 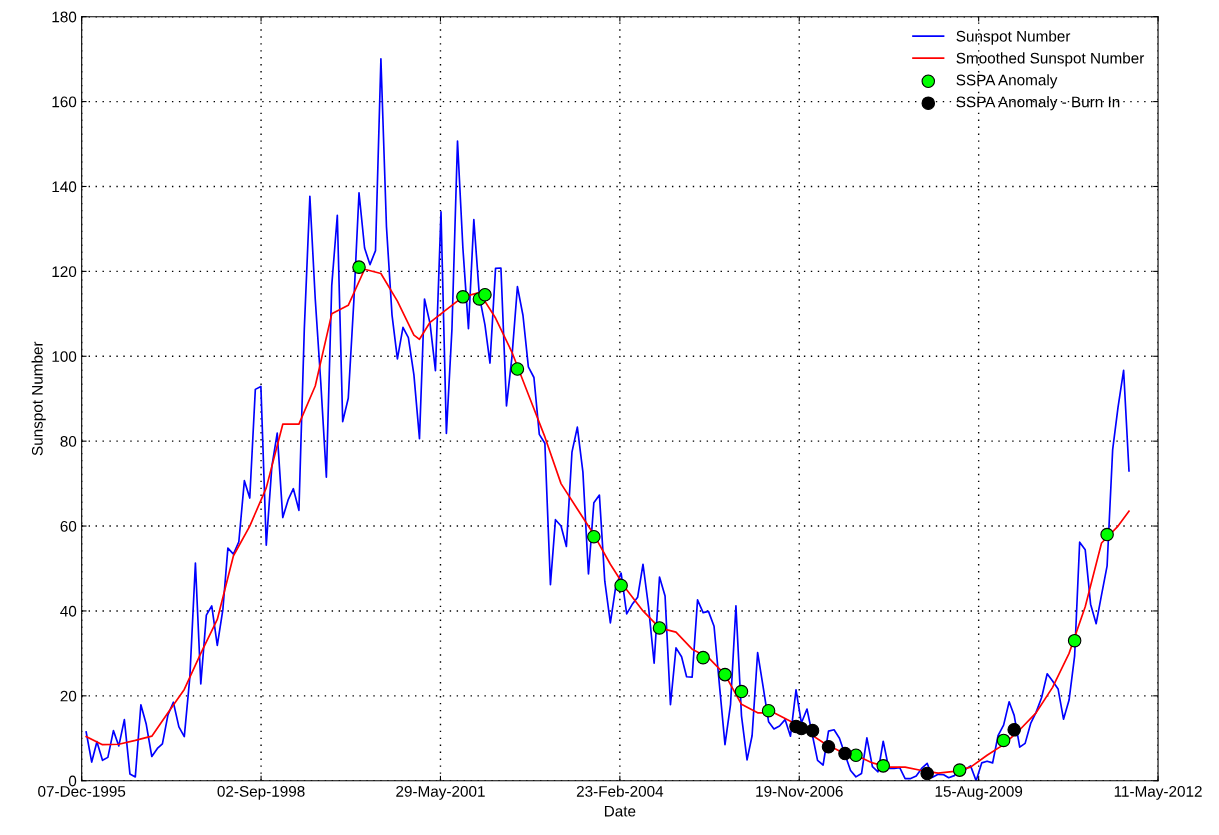 What do you see at coordinates (64, 17) in the screenshot?
I see `y-tick-label: 180` at bounding box center [64, 17].